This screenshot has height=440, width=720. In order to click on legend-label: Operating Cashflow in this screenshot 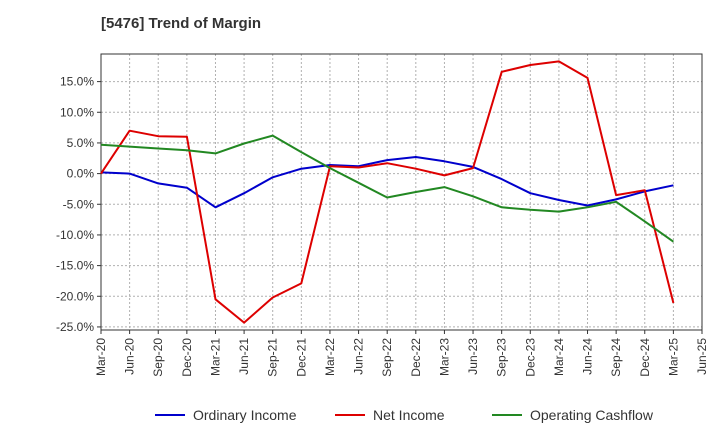, I will do `click(592, 415)`.